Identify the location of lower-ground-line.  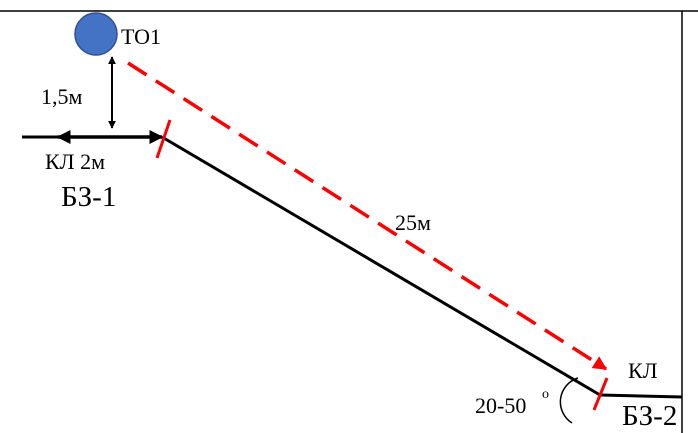
(641, 396).